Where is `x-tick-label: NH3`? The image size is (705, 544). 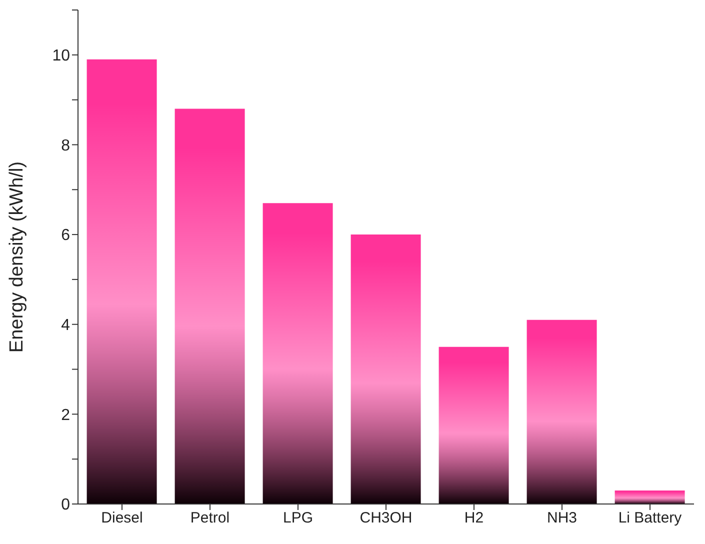 x-tick-label: NH3 is located at coordinates (562, 518).